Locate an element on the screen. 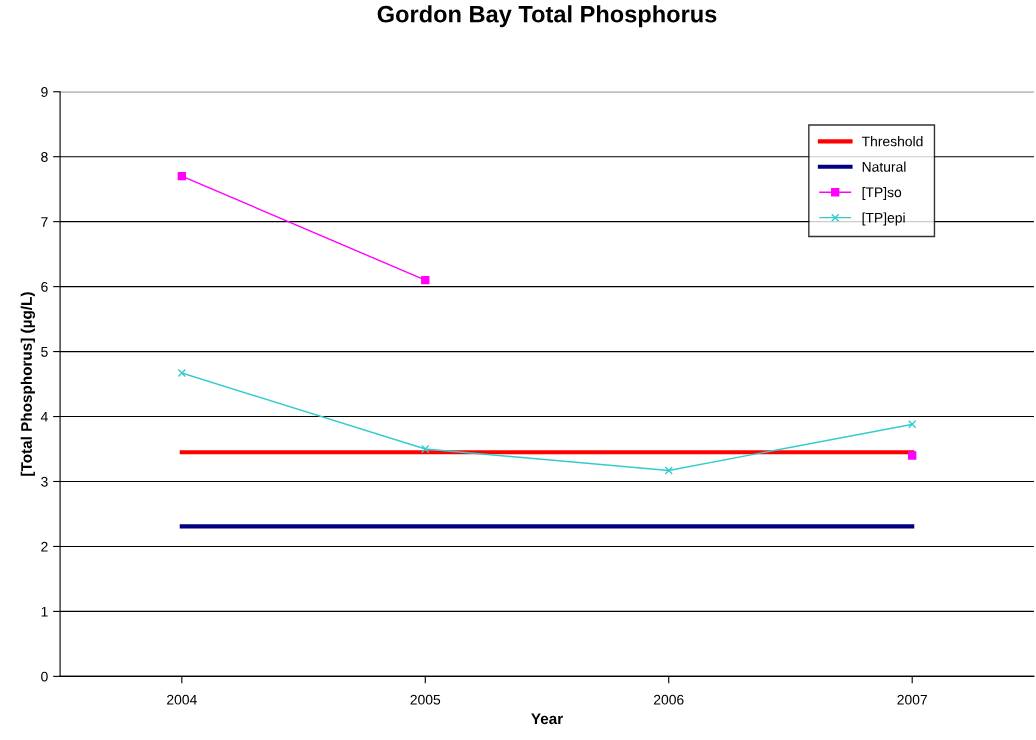 The height and width of the screenshot is (740, 1036). y-axis-title: [Total Phosphorus] (µg/L) is located at coordinates (27, 384).